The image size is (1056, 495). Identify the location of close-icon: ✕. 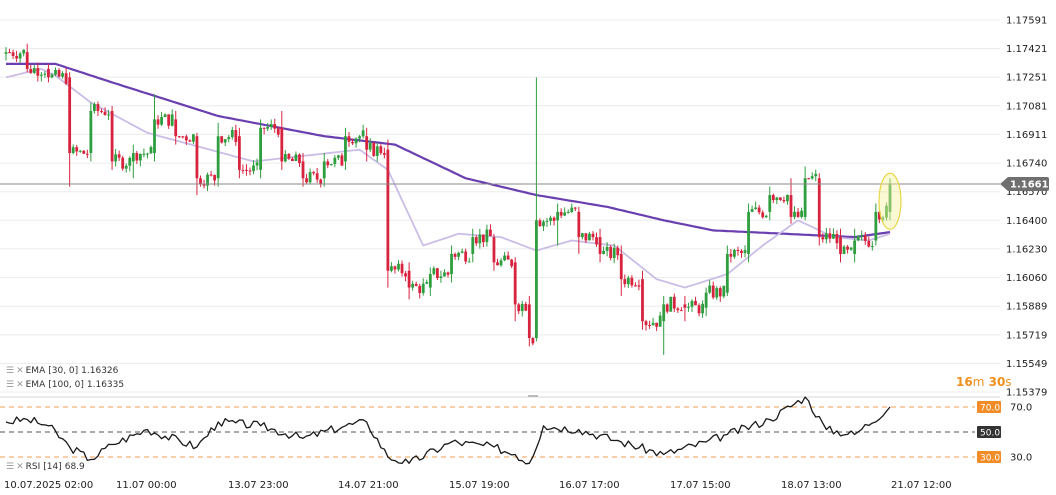
(19, 467).